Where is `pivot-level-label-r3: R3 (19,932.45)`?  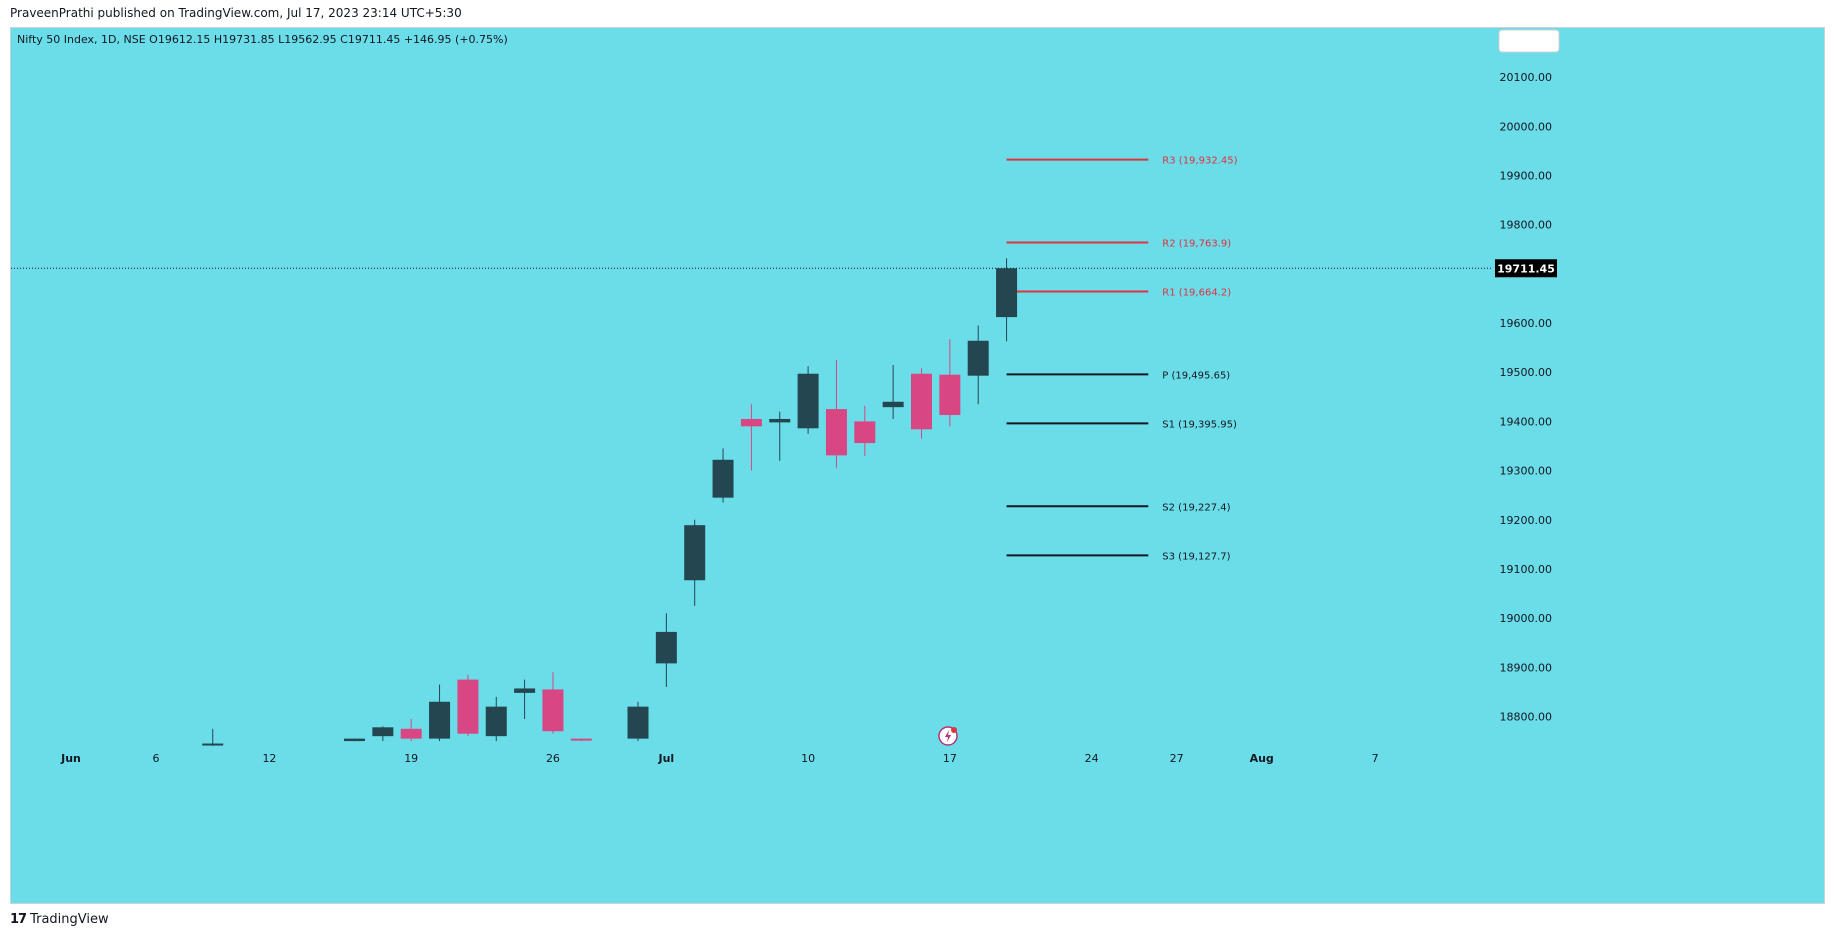 pivot-level-label-r3: R3 (19,932.45) is located at coordinates (1199, 161).